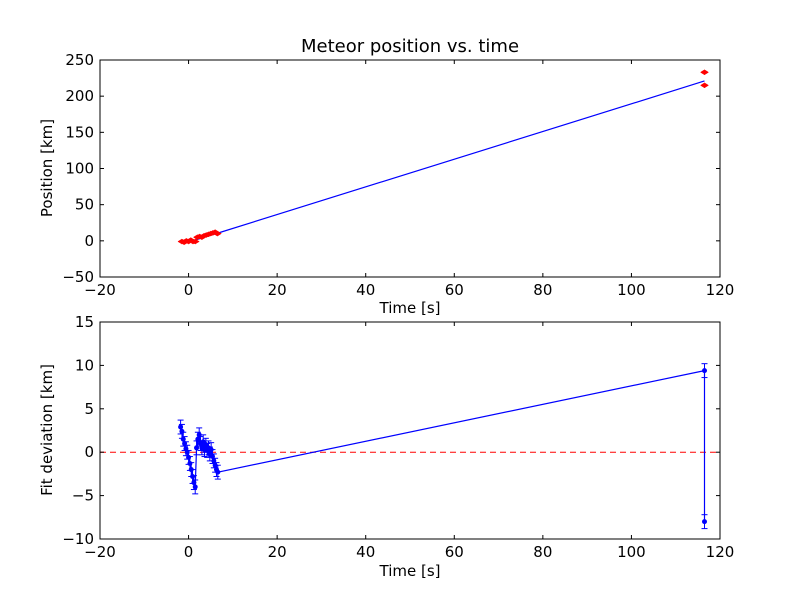  Describe the element at coordinates (89, 409) in the screenshot. I see `deviation-y-tick-label: 5` at that location.